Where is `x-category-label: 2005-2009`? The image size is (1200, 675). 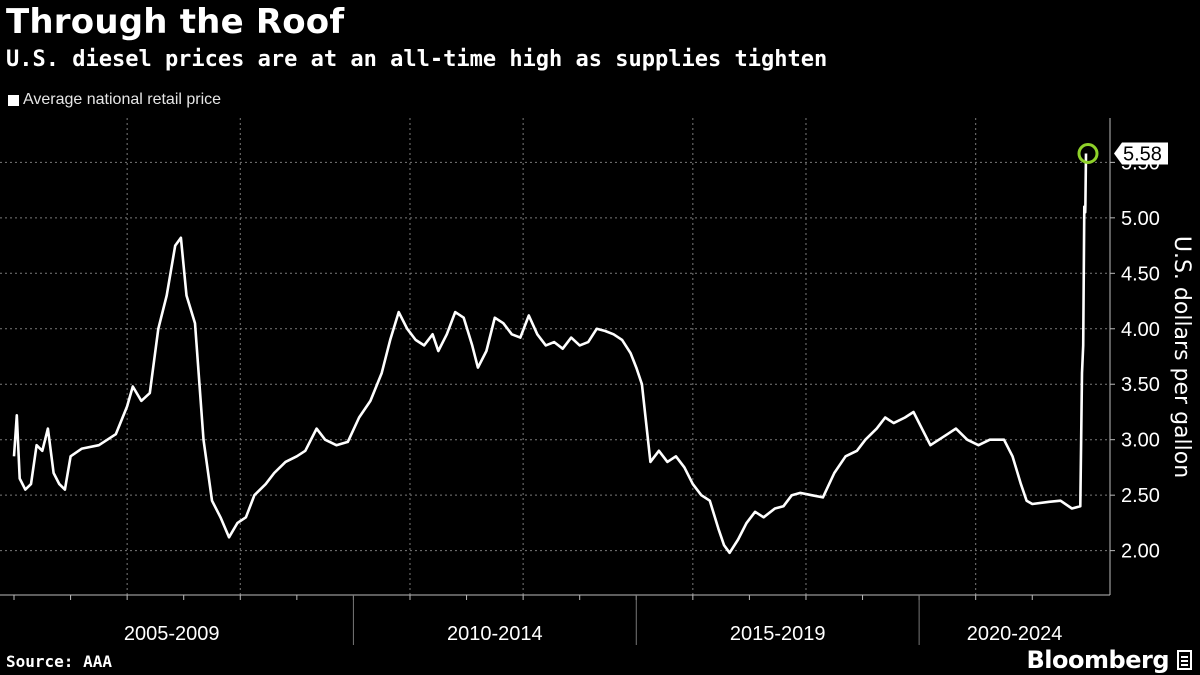
x-category-label: 2005-2009 is located at coordinates (172, 634).